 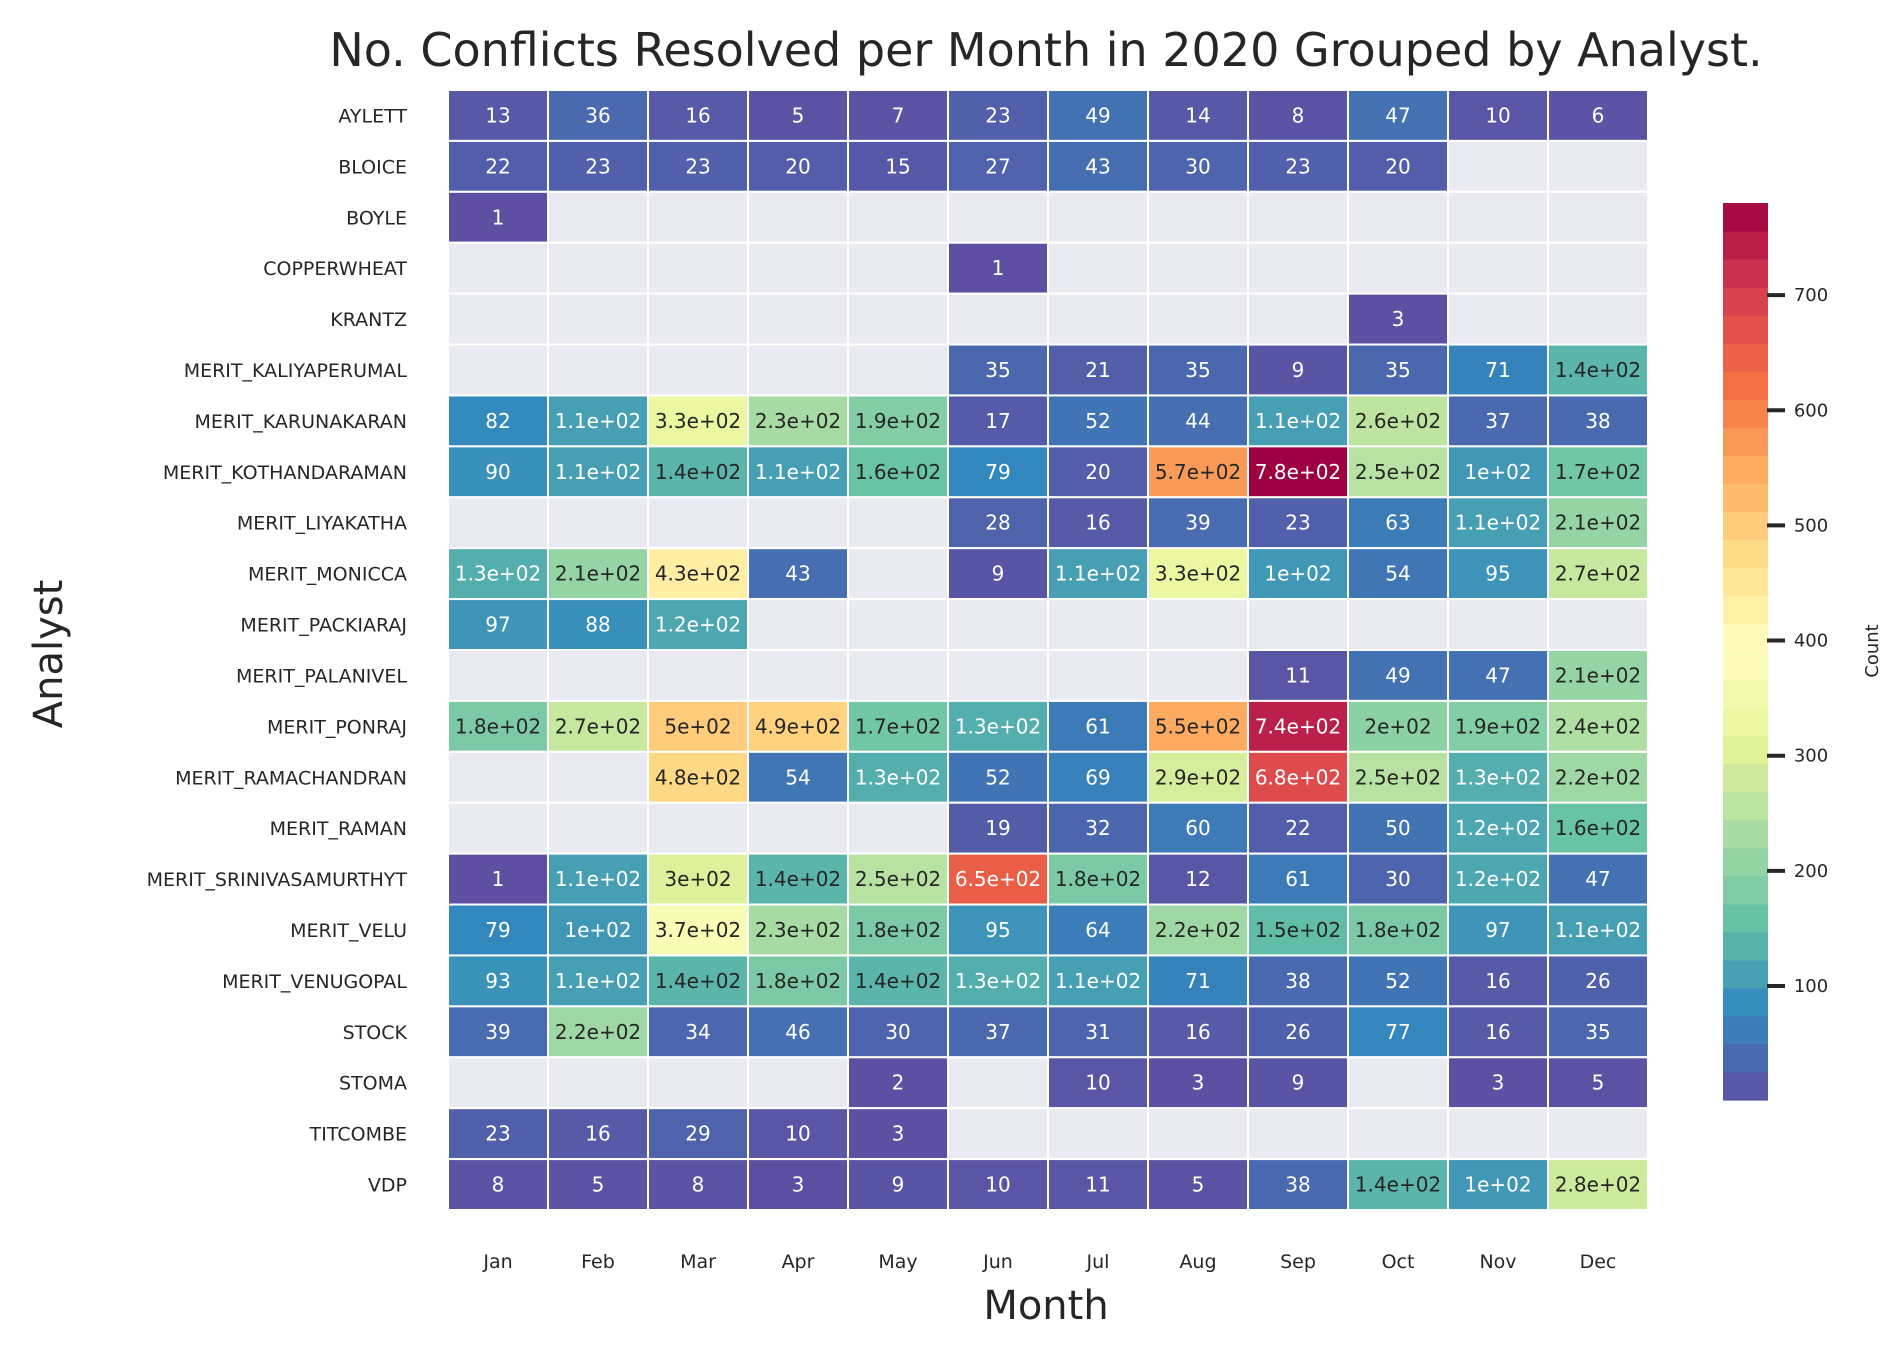 What do you see at coordinates (1098, 879) in the screenshot?
I see `cell-value-label: 1.8e+02` at bounding box center [1098, 879].